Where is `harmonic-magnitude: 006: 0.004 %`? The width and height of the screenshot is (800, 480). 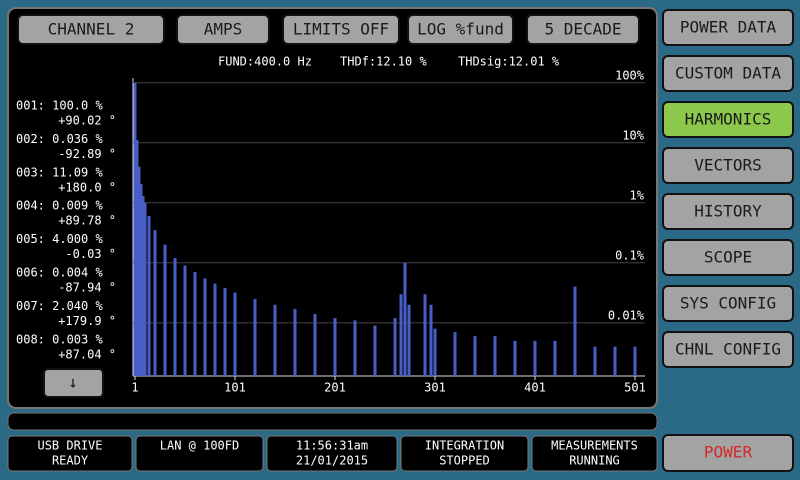
harmonic-magnitude: 006: 0.004 % is located at coordinates (59, 273).